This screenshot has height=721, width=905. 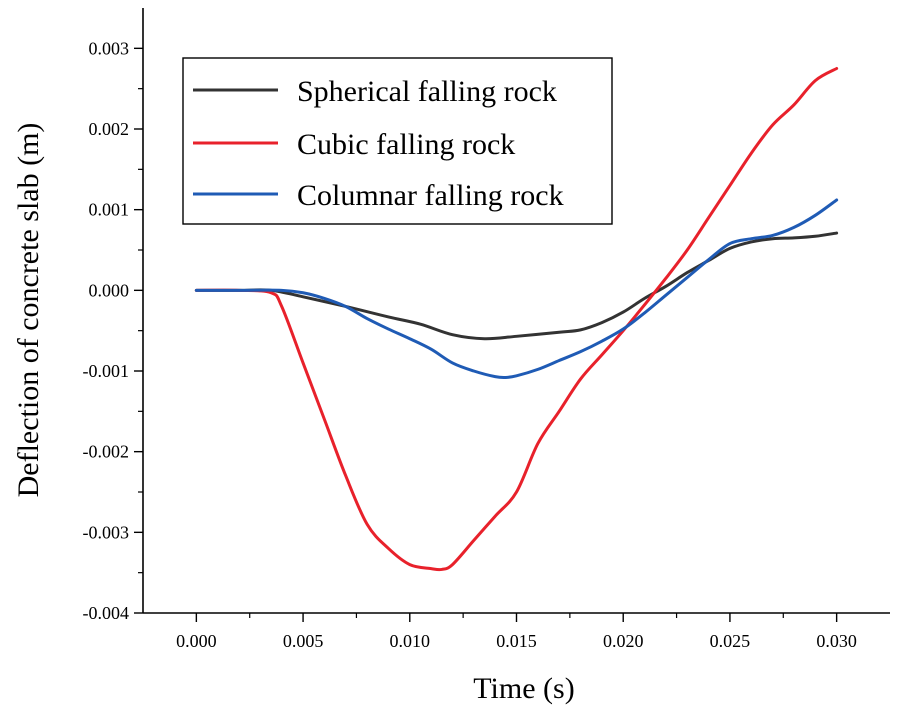 I want to click on x-tick-label: 0.000, so click(x=196, y=641).